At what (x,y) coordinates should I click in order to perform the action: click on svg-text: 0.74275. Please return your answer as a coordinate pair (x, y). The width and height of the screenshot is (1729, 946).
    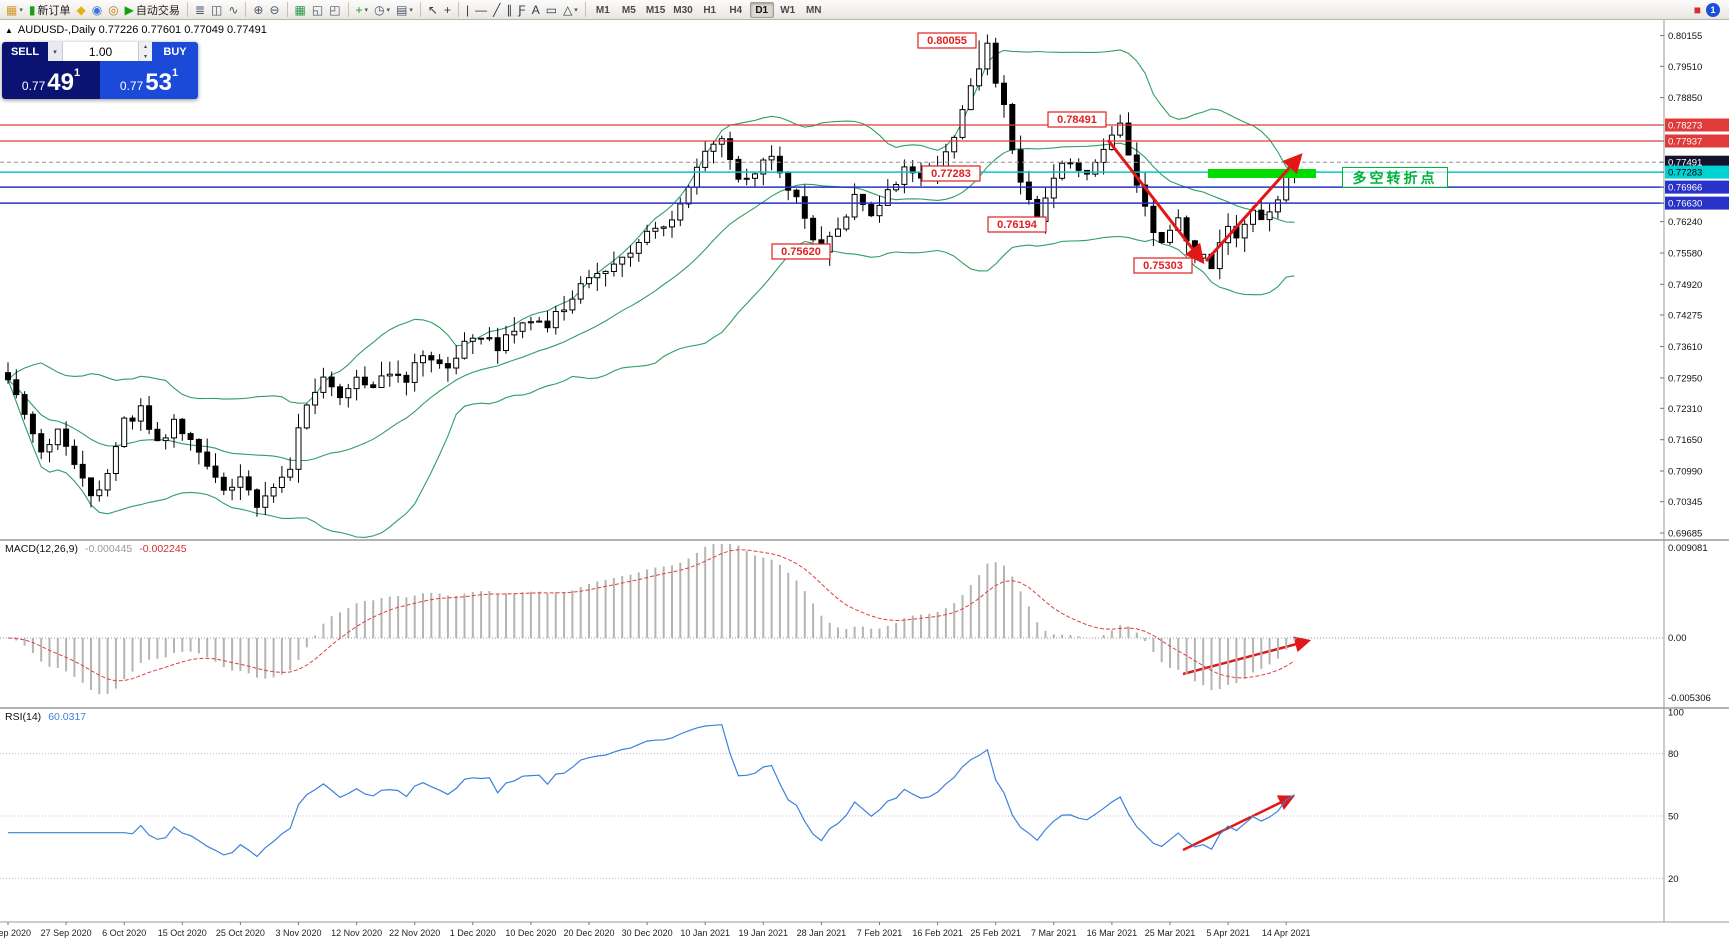
    Looking at the image, I should click on (1685, 316).